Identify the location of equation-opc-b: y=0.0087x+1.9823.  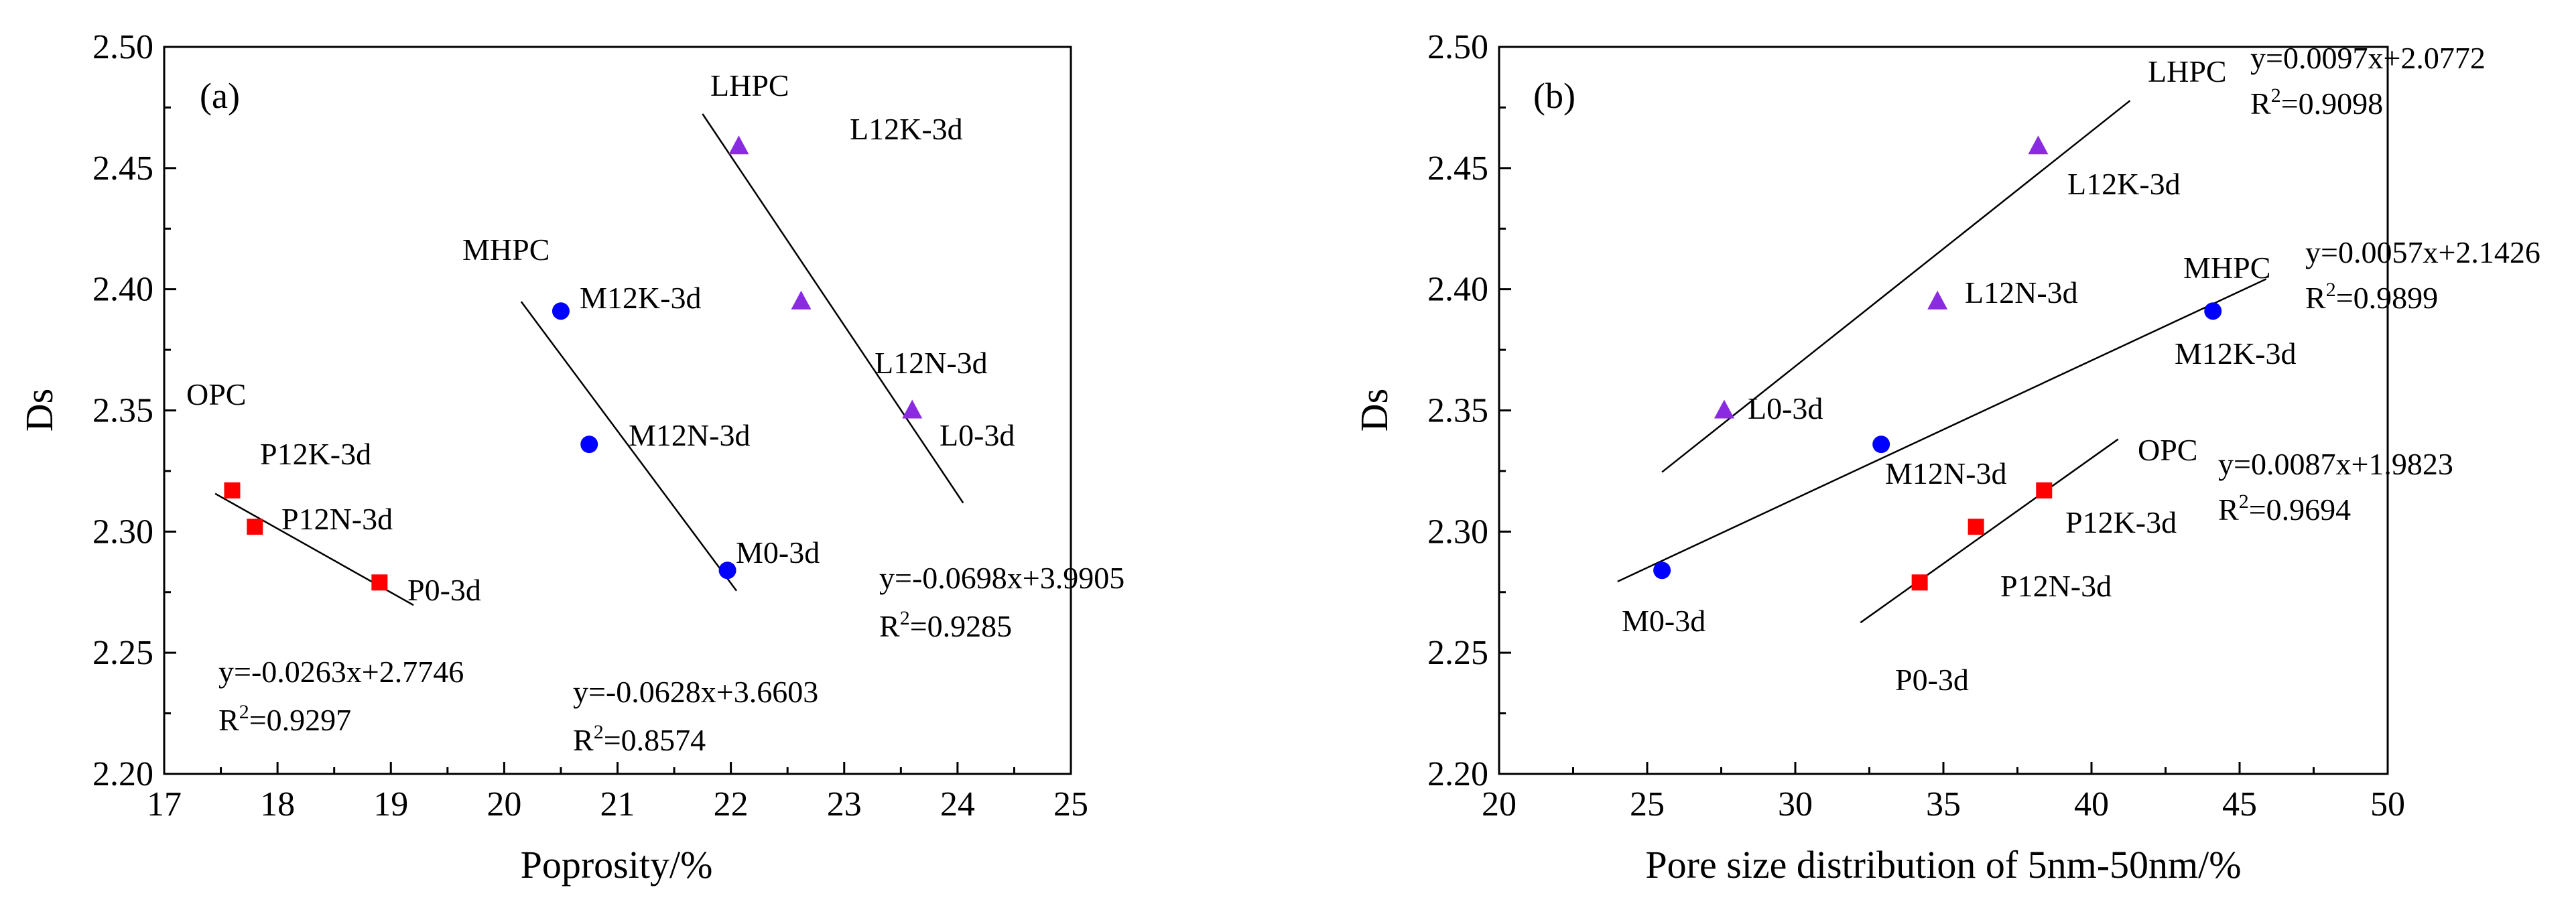
(2335, 464).